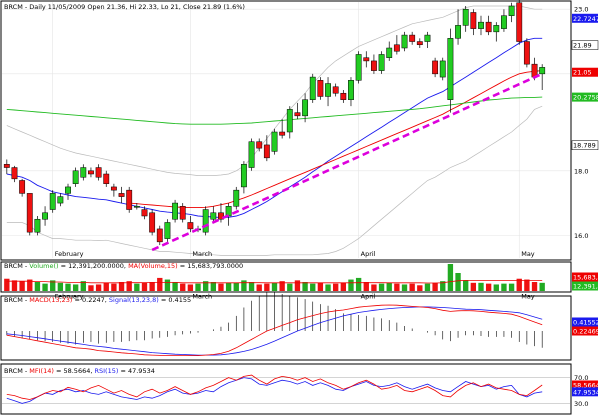 The image size is (600, 420). I want to click on macd-tag-bg, so click(585, 331).